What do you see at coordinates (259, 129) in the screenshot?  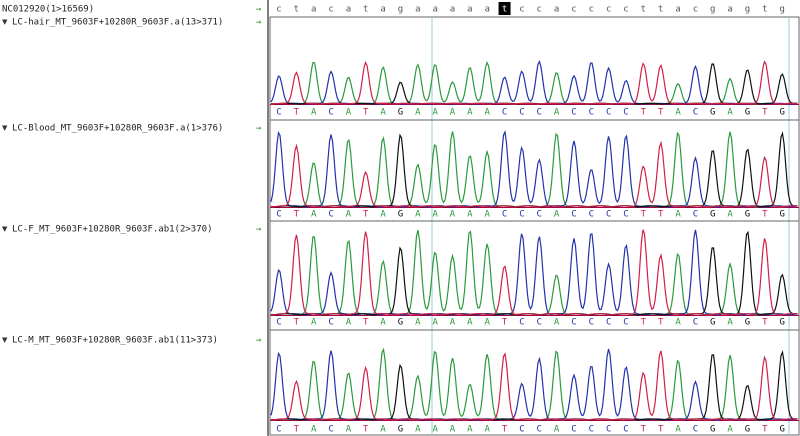 I see `arrow: →` at bounding box center [259, 129].